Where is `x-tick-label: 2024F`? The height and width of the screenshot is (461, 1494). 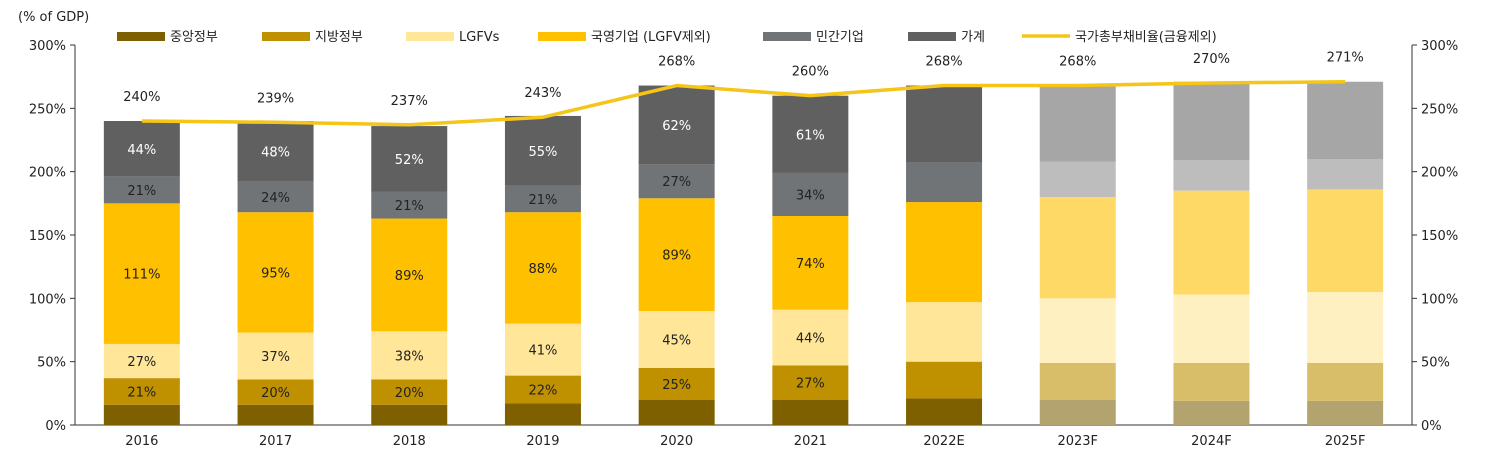 x-tick-label: 2024F is located at coordinates (1211, 441).